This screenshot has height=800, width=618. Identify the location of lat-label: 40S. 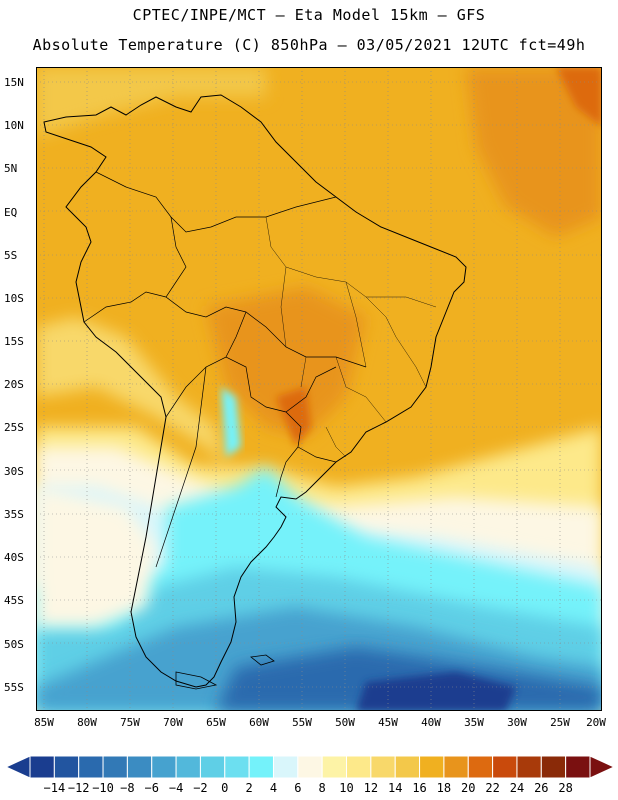
(14, 557).